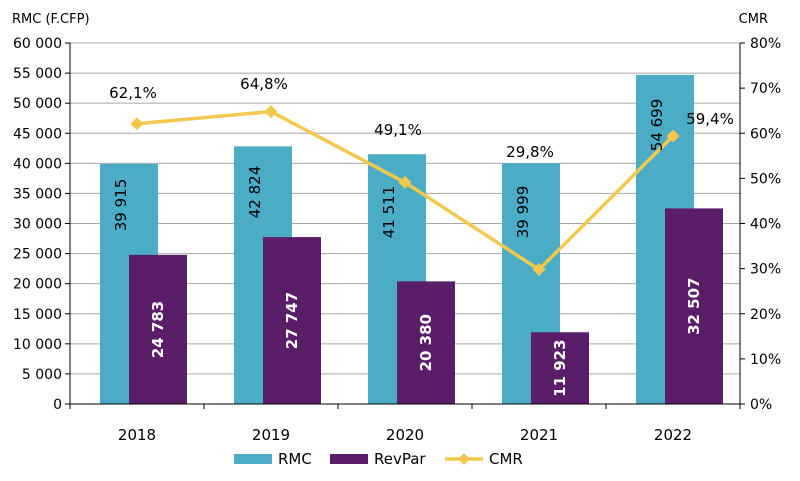 This screenshot has height=481, width=800. I want to click on y-right-tick-label: 70%, so click(765, 89).